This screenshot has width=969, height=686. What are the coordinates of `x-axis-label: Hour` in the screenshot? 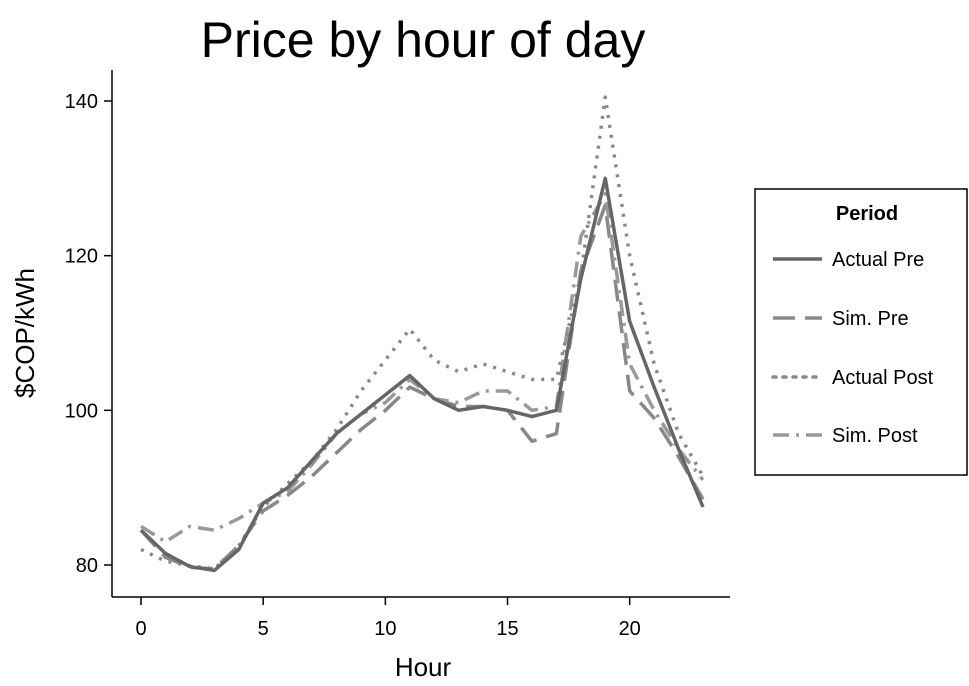 It's located at (423, 666).